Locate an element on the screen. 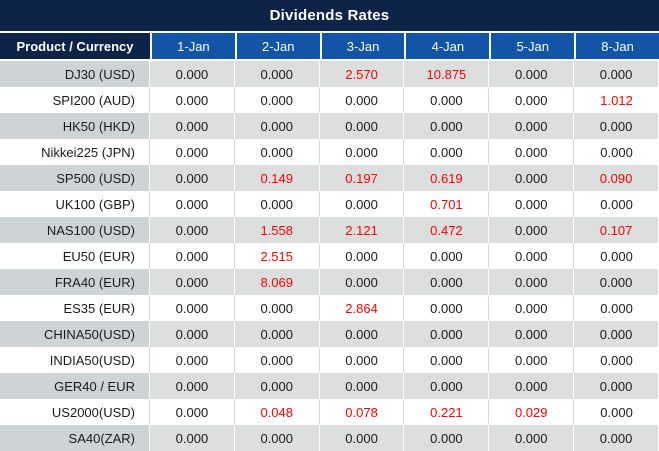 The width and height of the screenshot is (659, 451). value-cell: 0.078 is located at coordinates (362, 412).